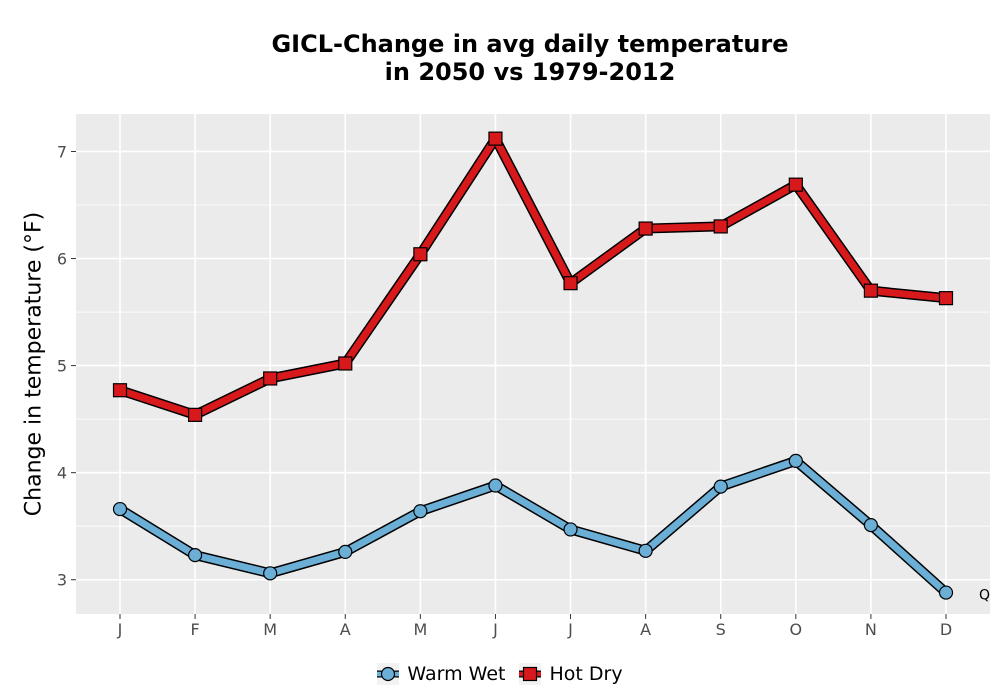 The height and width of the screenshot is (700, 1000). What do you see at coordinates (194, 629) in the screenshot?
I see `x-tick-label: F` at bounding box center [194, 629].